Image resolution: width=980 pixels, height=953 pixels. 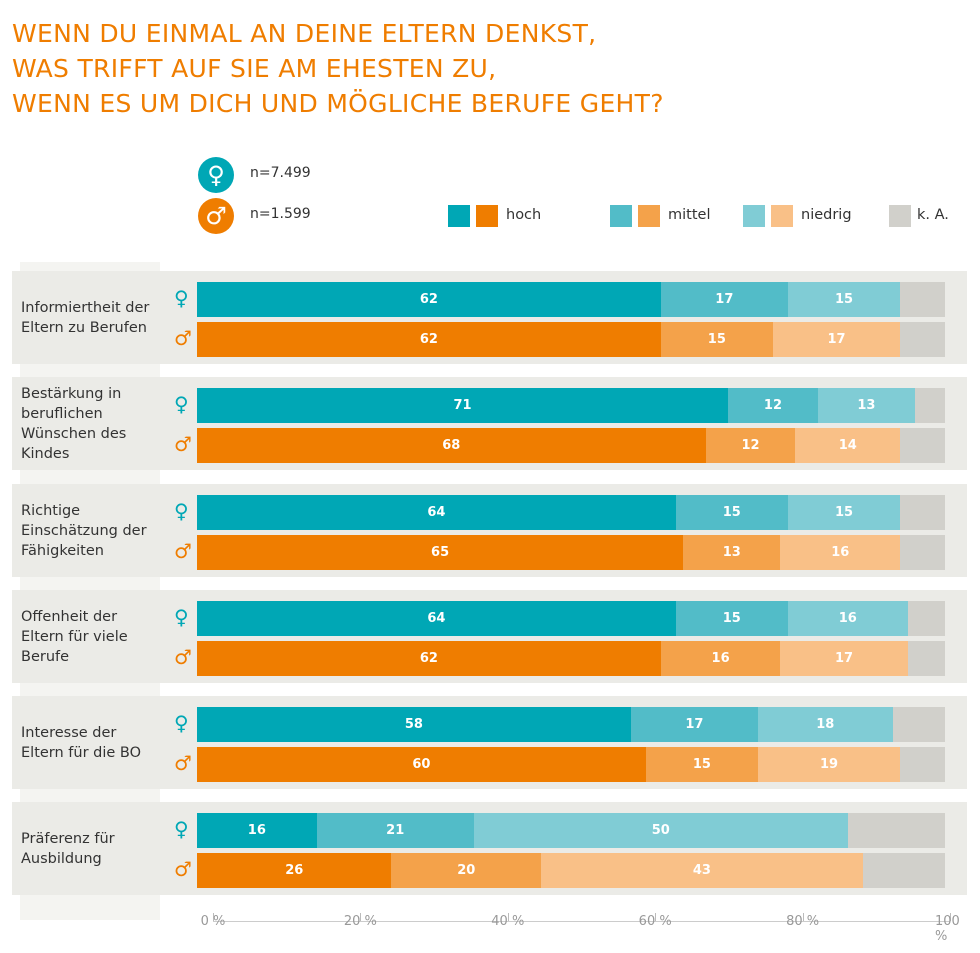 I want to click on bar-male-niedrig: 14, so click(x=848, y=445).